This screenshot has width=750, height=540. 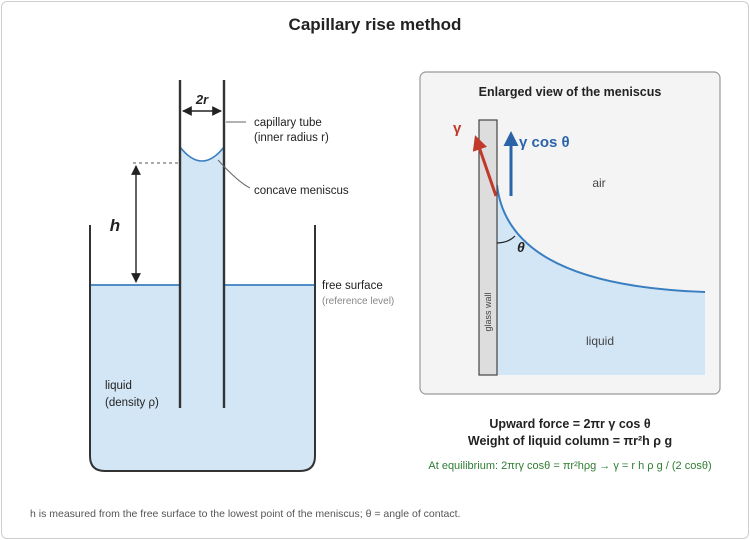 What do you see at coordinates (569, 424) in the screenshot?
I see `upward-force-equation: Upward force = 2πr γ cos θ` at bounding box center [569, 424].